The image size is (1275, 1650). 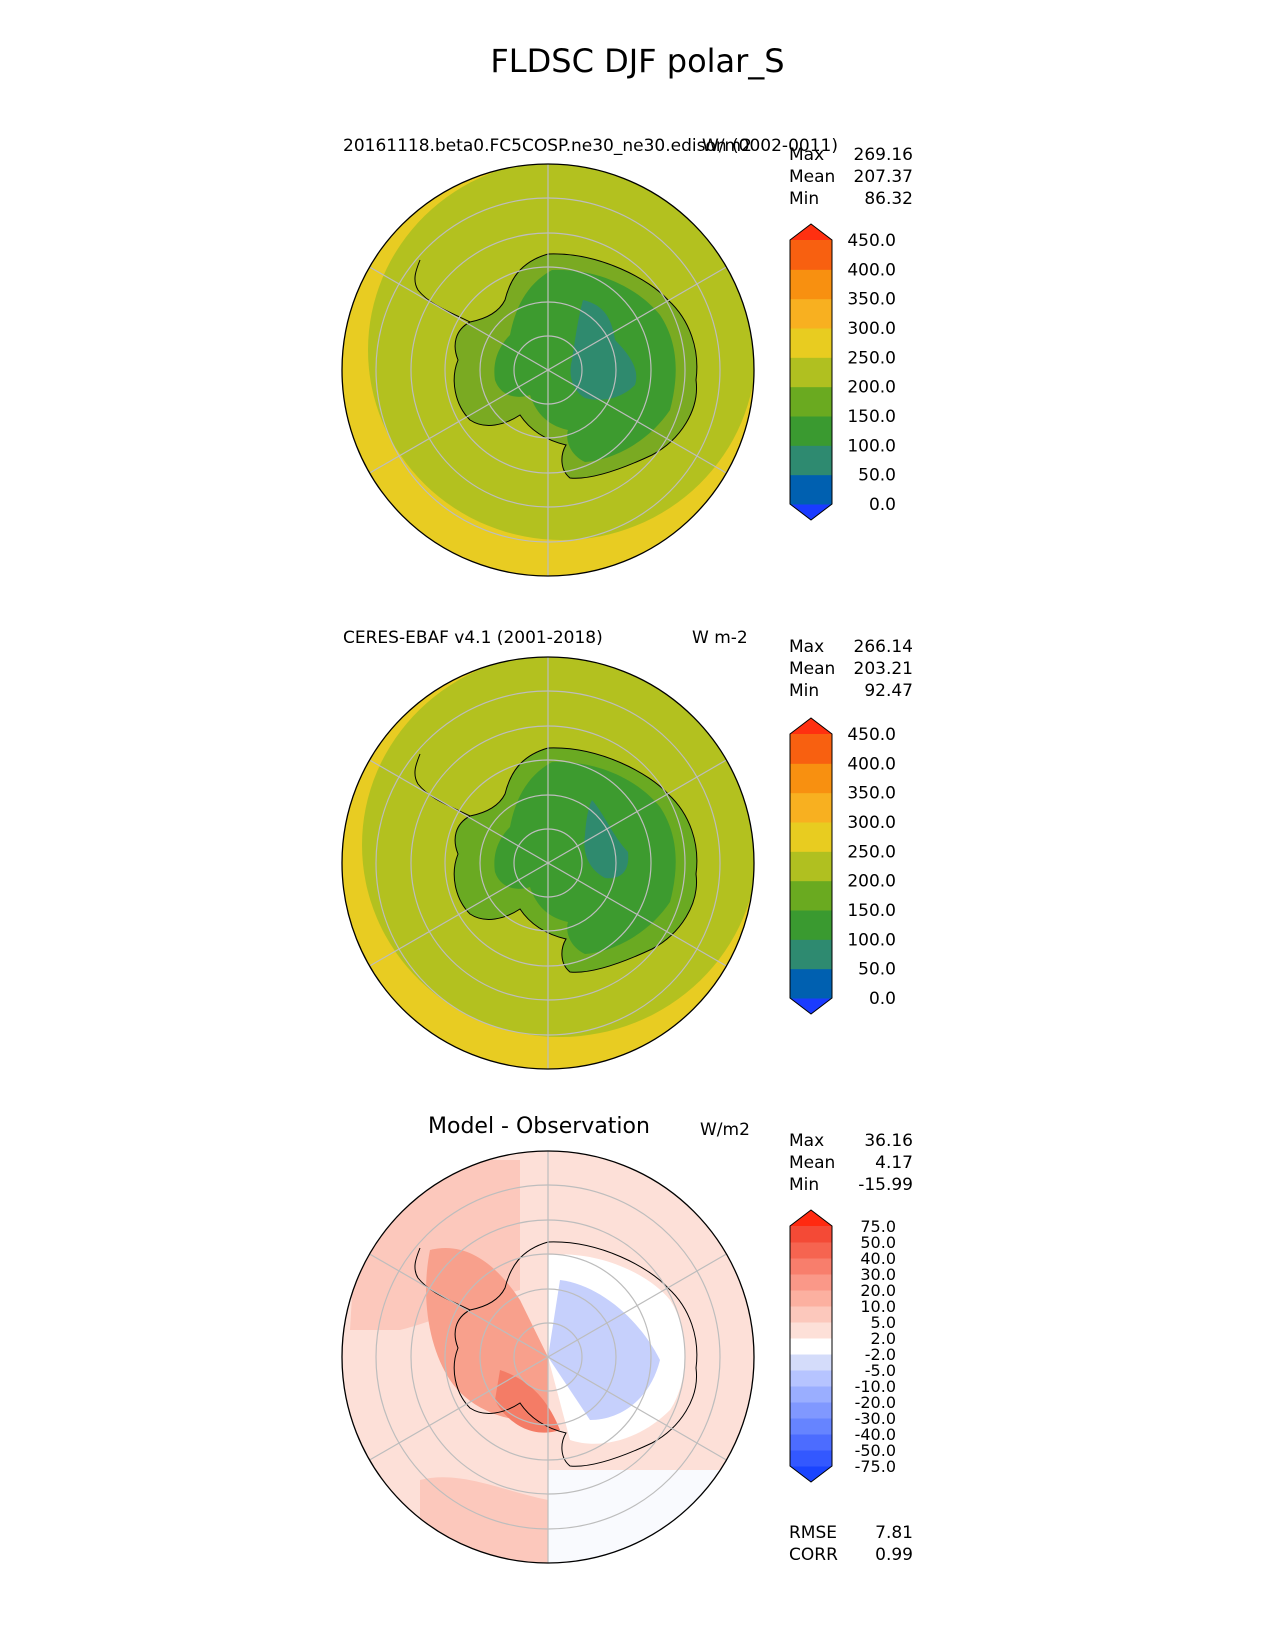 What do you see at coordinates (888, 691) in the screenshot?
I see `stat-min-value: 92.47` at bounding box center [888, 691].